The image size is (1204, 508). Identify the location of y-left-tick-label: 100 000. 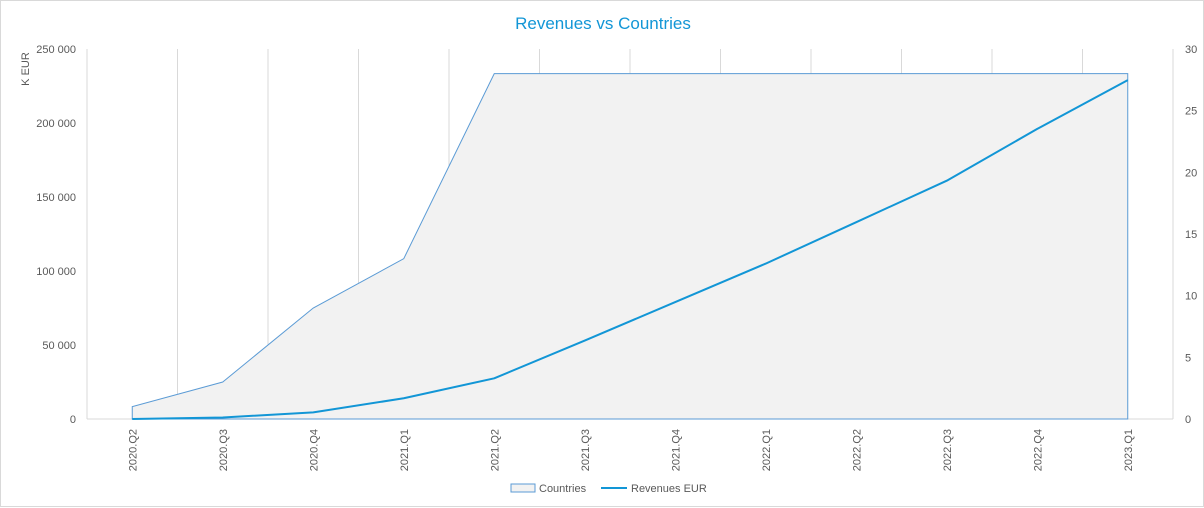
(56, 272).